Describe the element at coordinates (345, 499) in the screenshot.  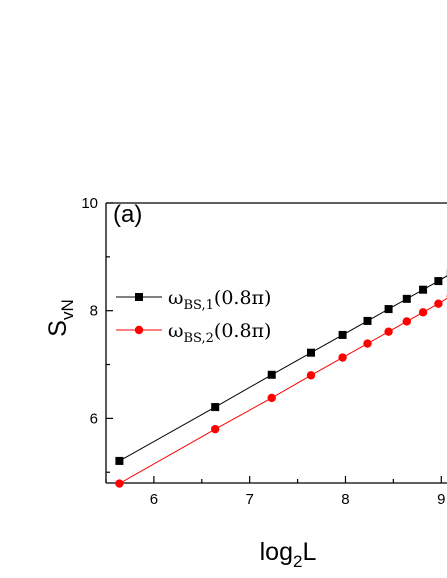
I see `x-tick-label: 8` at that location.